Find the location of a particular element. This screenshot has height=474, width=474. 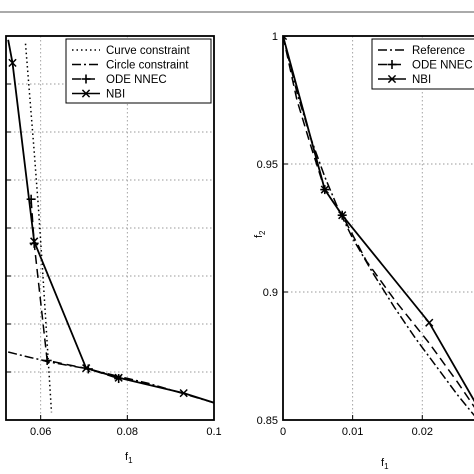

right-xtick-label: 0.02 is located at coordinates (422, 432).